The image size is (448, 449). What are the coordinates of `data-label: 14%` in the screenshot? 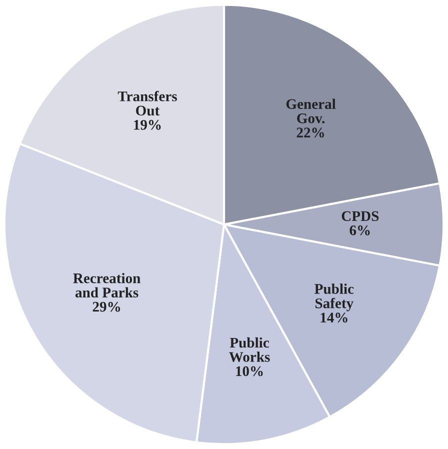 It's located at (334, 317).